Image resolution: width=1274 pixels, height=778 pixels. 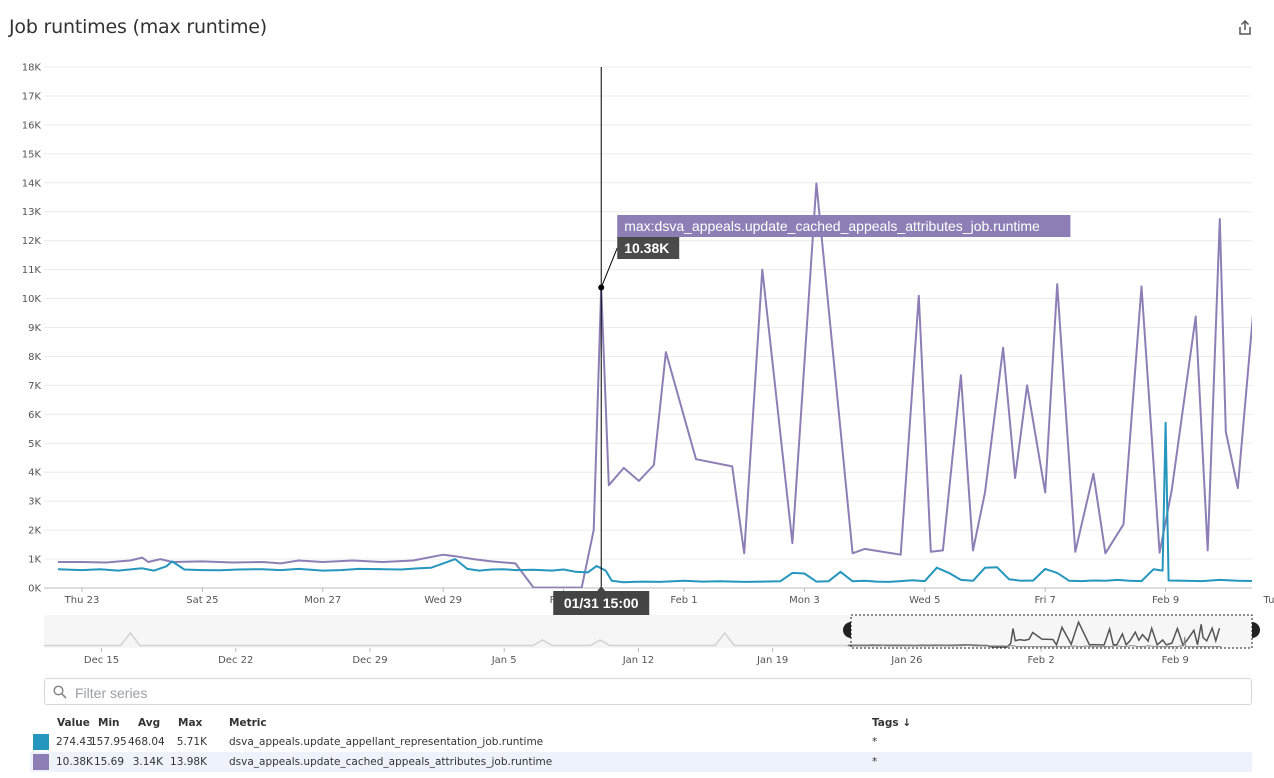 What do you see at coordinates (34, 386) in the screenshot?
I see `y-tick-label: 7K` at bounding box center [34, 386].